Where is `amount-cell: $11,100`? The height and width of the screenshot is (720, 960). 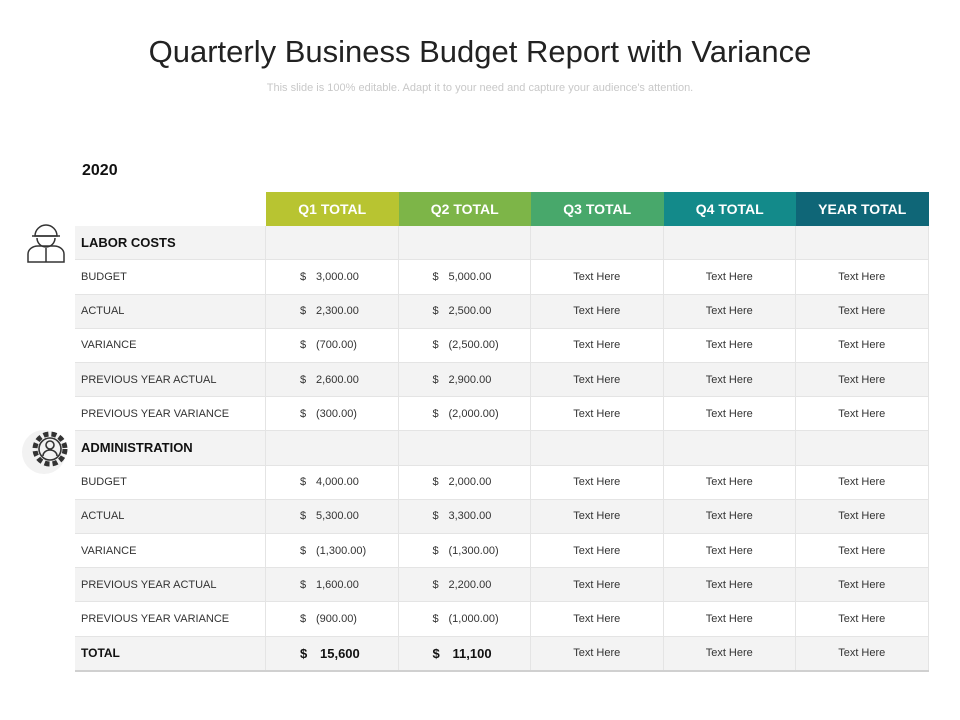
amount-cell: $11,100 is located at coordinates (464, 653).